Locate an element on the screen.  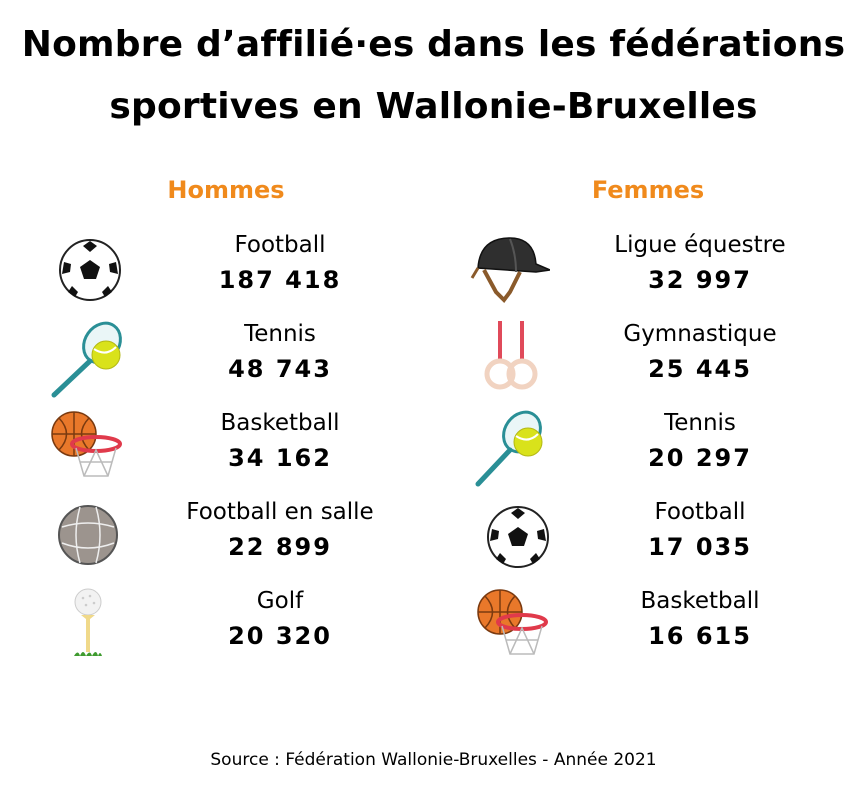
men-item-value: 34 162 is located at coordinates (280, 458).